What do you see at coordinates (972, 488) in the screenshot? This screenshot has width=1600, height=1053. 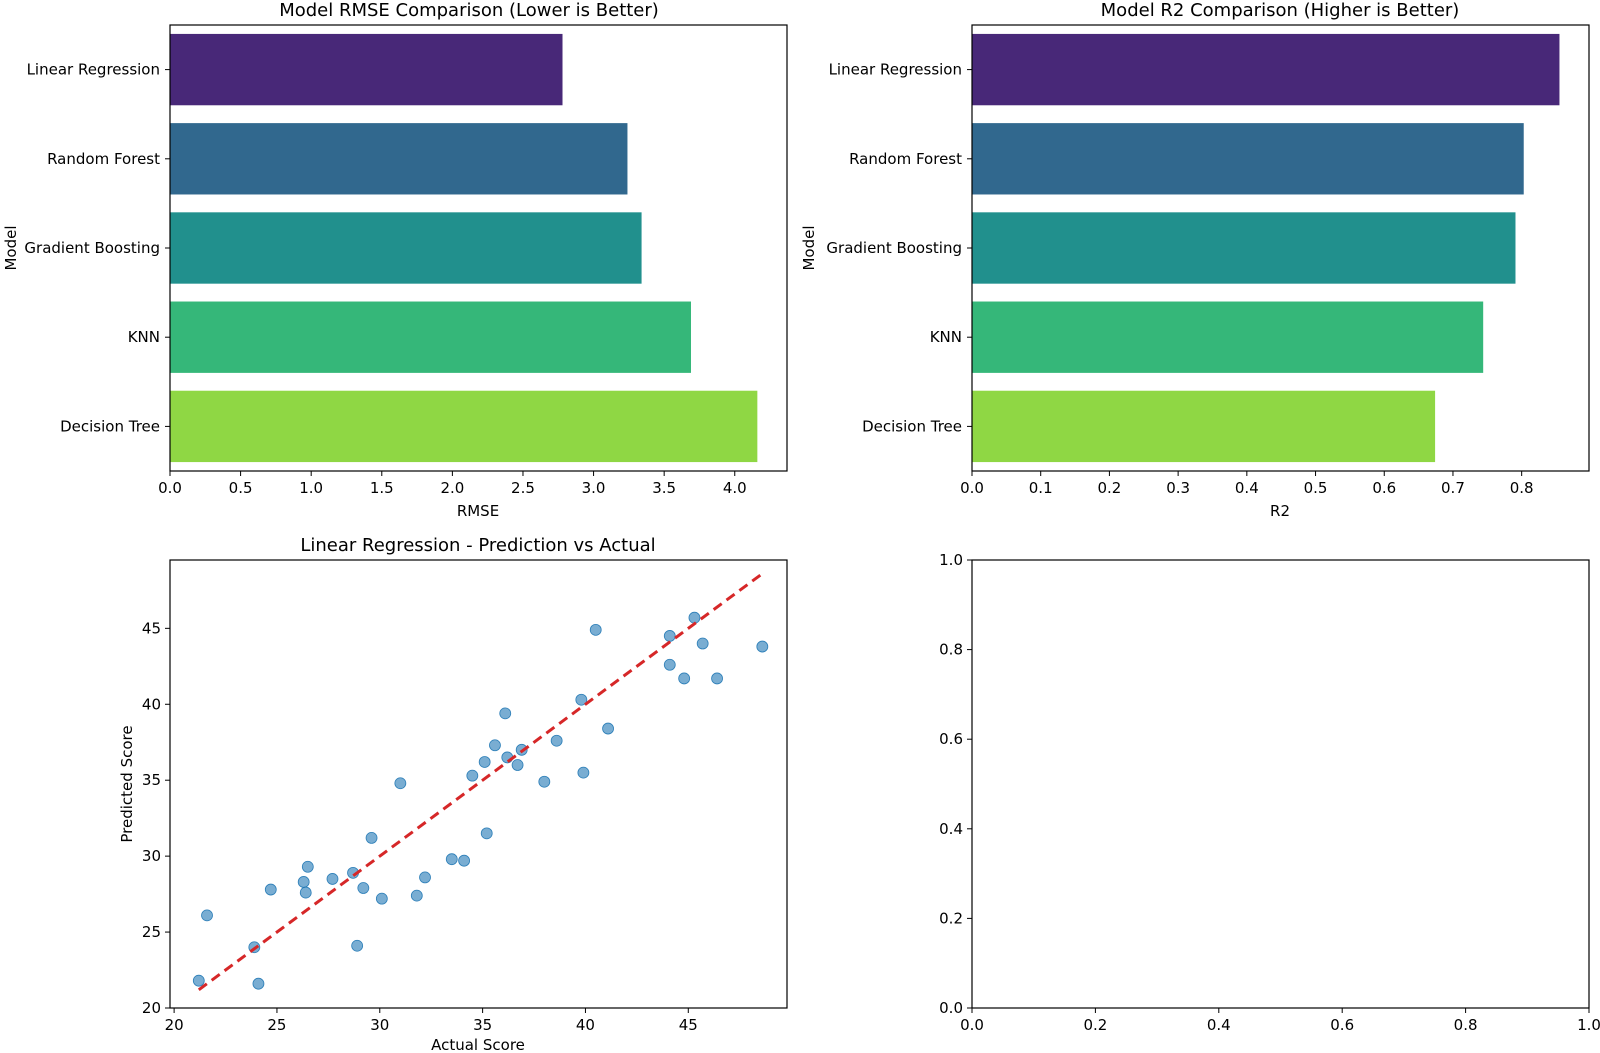 I see `p2-xtick-label: 0.0` at bounding box center [972, 488].